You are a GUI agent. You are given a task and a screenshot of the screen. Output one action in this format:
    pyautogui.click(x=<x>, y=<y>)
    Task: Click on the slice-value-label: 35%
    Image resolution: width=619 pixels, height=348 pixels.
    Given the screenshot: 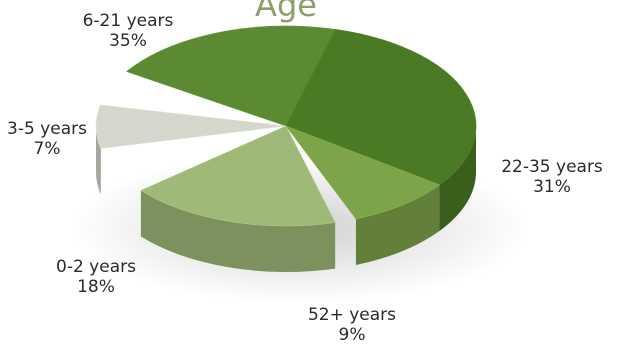 What is the action you would take?
    pyautogui.click(x=128, y=41)
    